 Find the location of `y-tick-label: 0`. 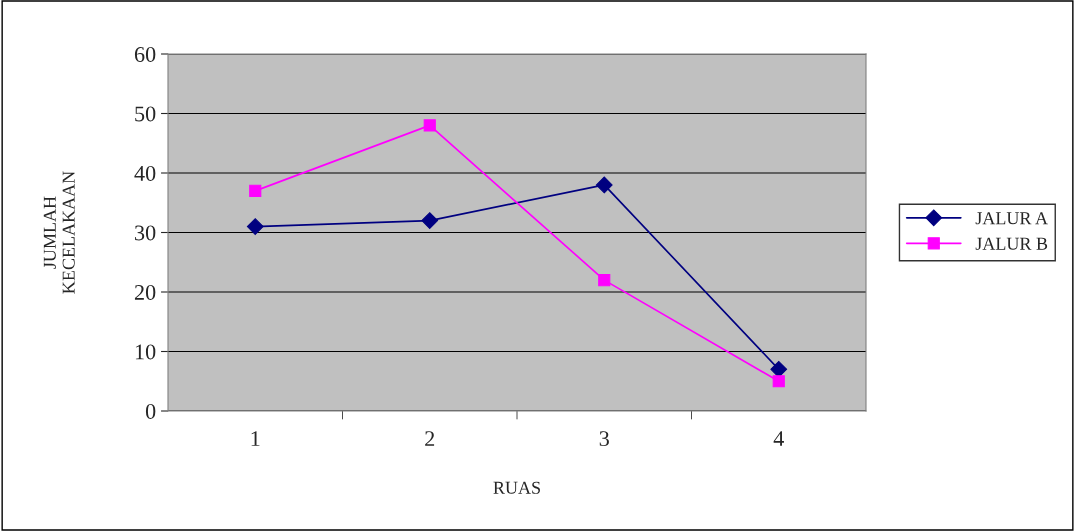

y-tick-label: 0 is located at coordinates (150, 411).